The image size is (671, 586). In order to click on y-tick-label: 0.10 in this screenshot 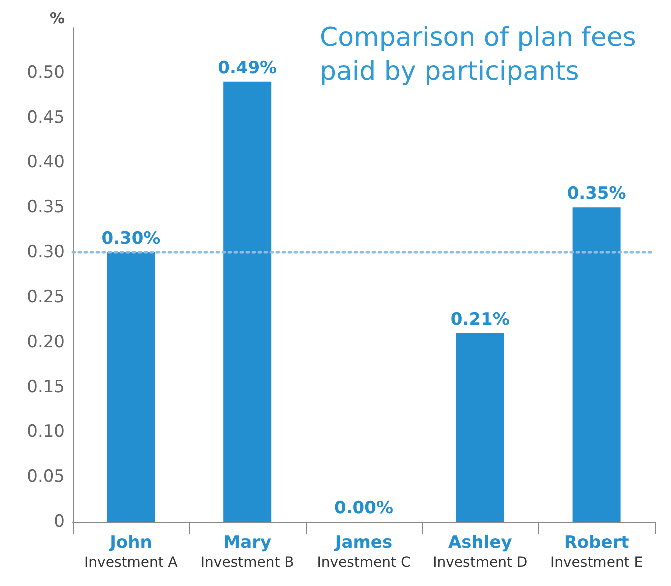, I will do `click(46, 432)`.